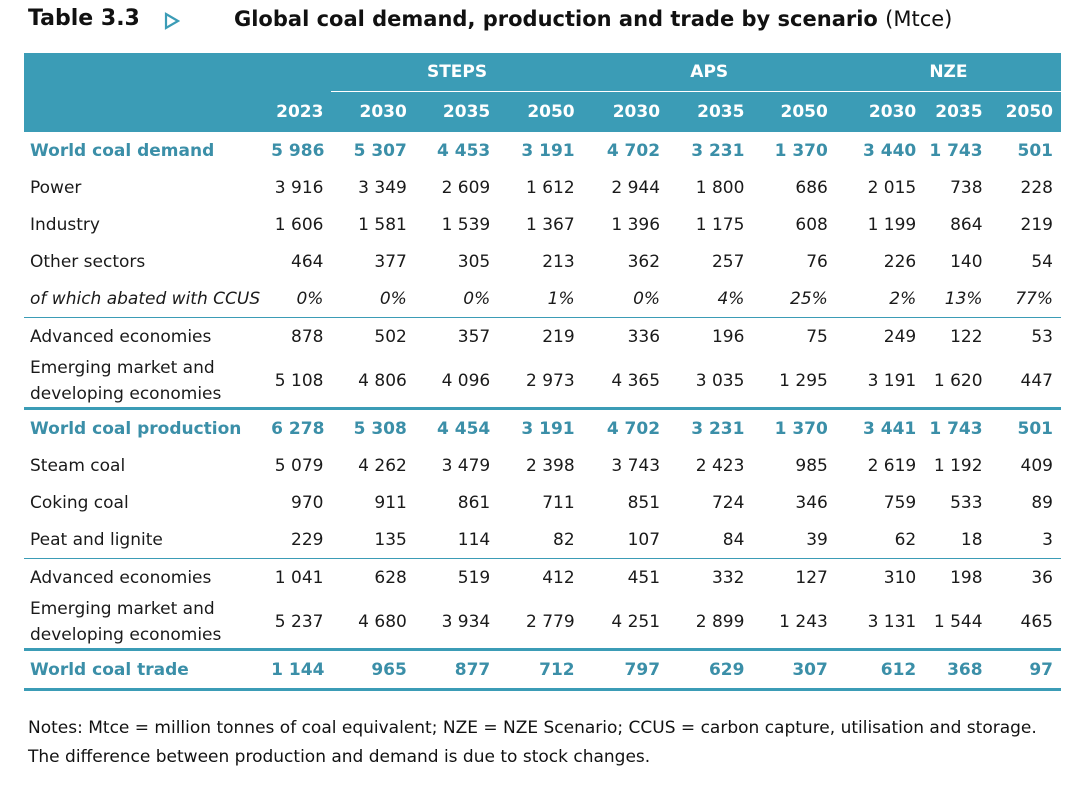 The height and width of the screenshot is (789, 1081). Describe the element at coordinates (548, 150) in the screenshot. I see `table-cell: 3 191` at that location.